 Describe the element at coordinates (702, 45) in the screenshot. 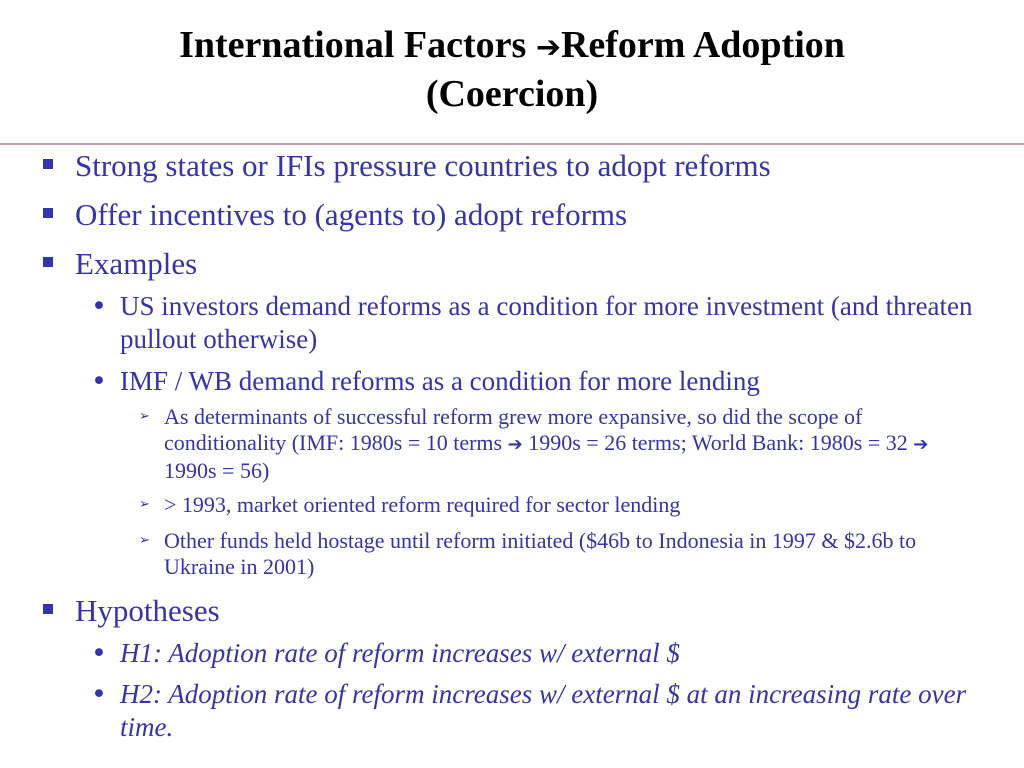

I see `title-part-2: Reform Adoption` at that location.